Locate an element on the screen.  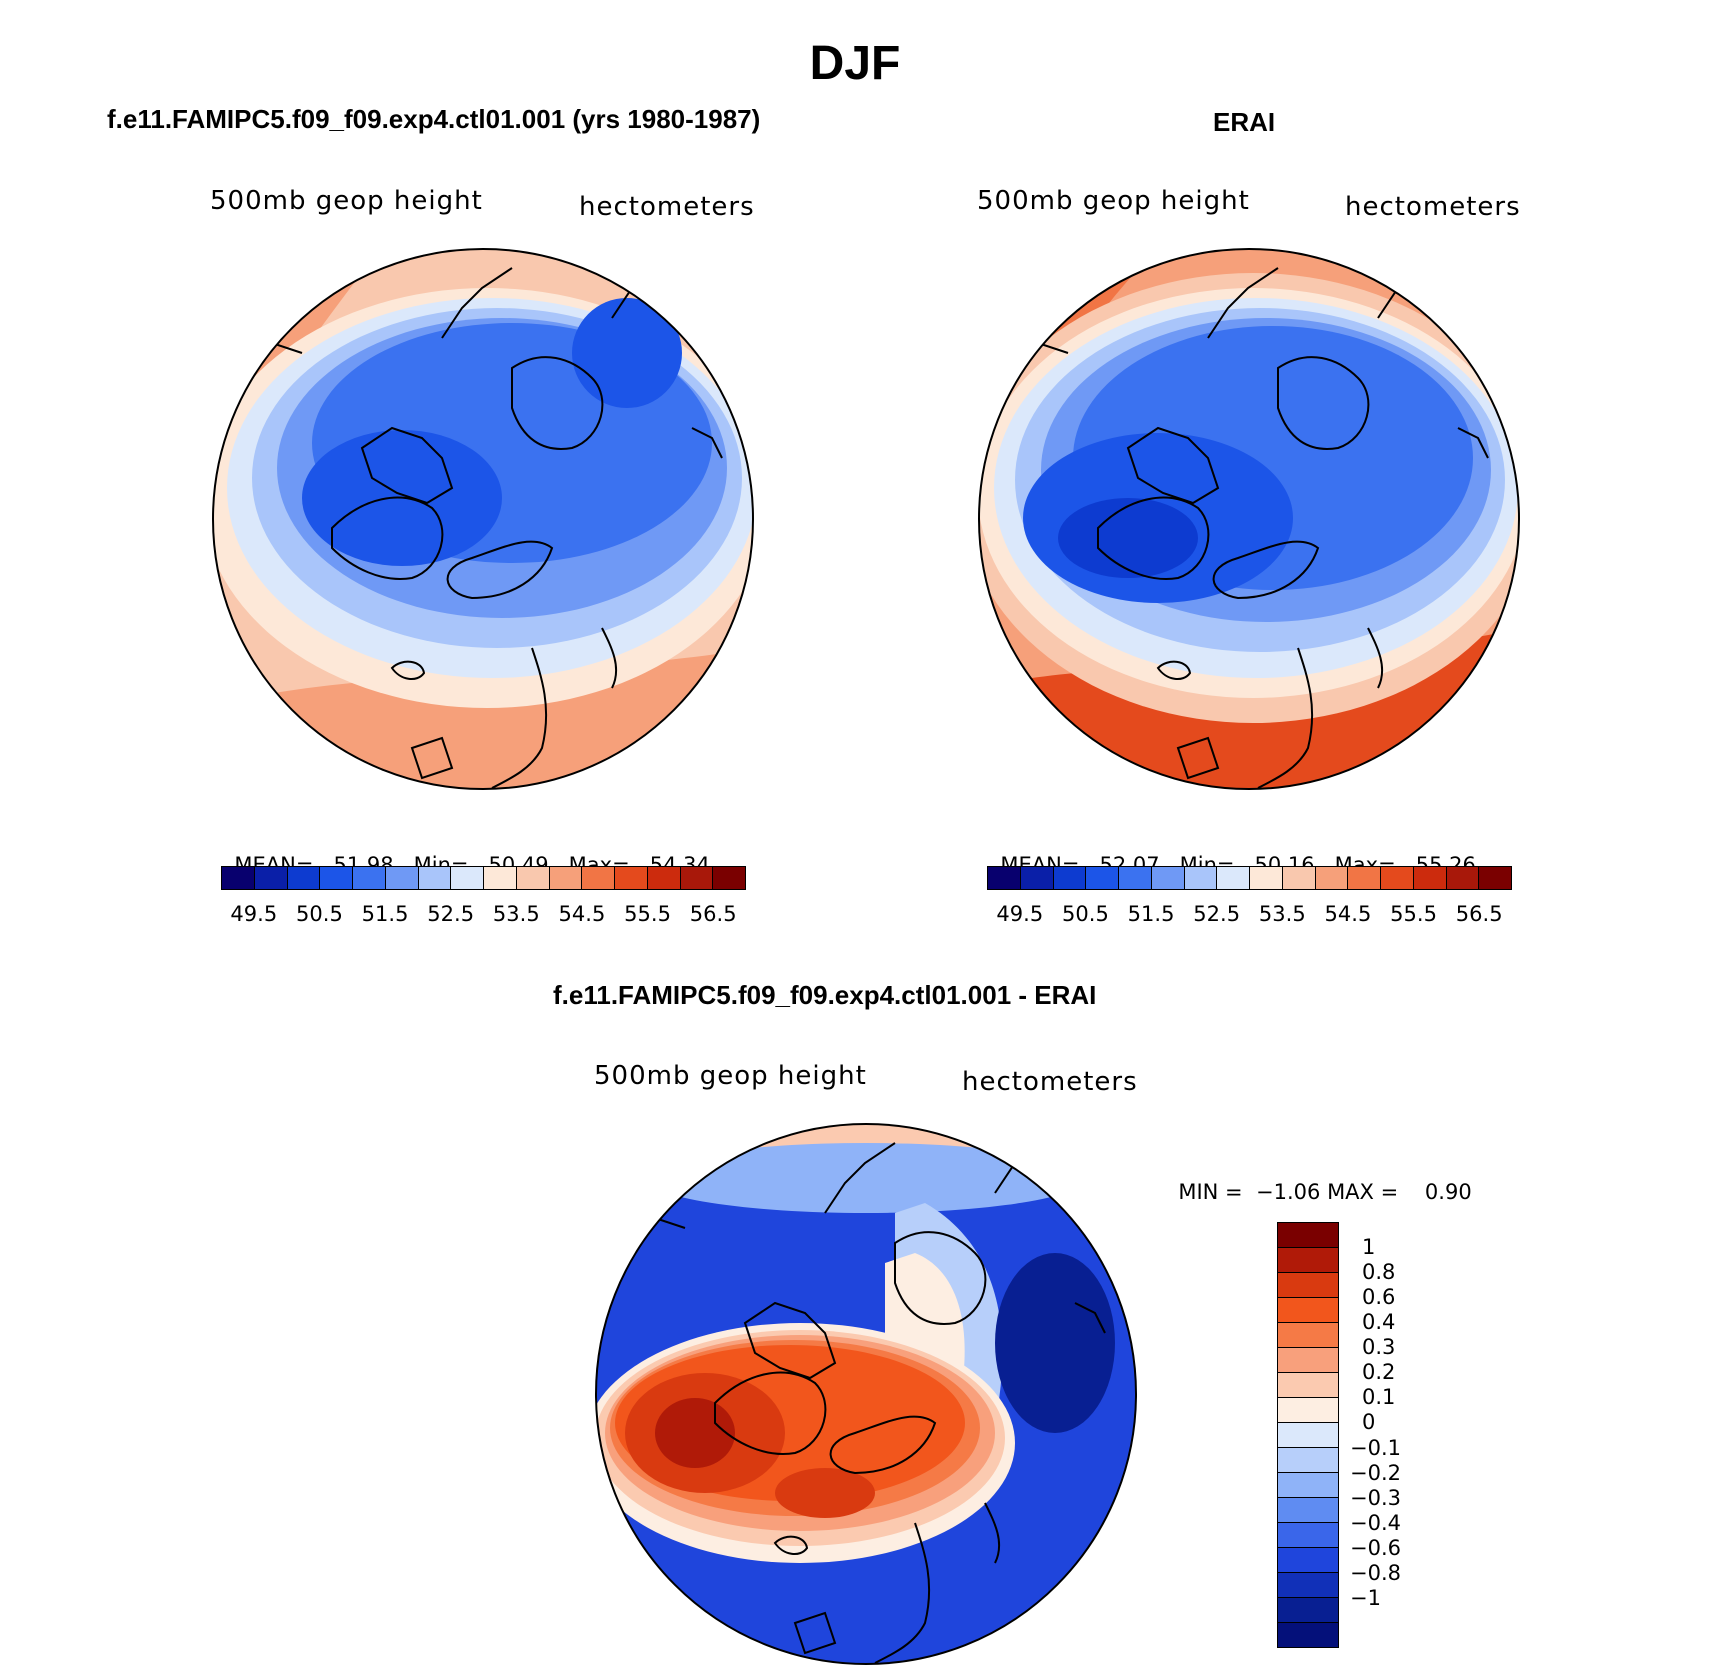
diff-colorbar-tick-label: −0.3 is located at coordinates (1375, 1497).